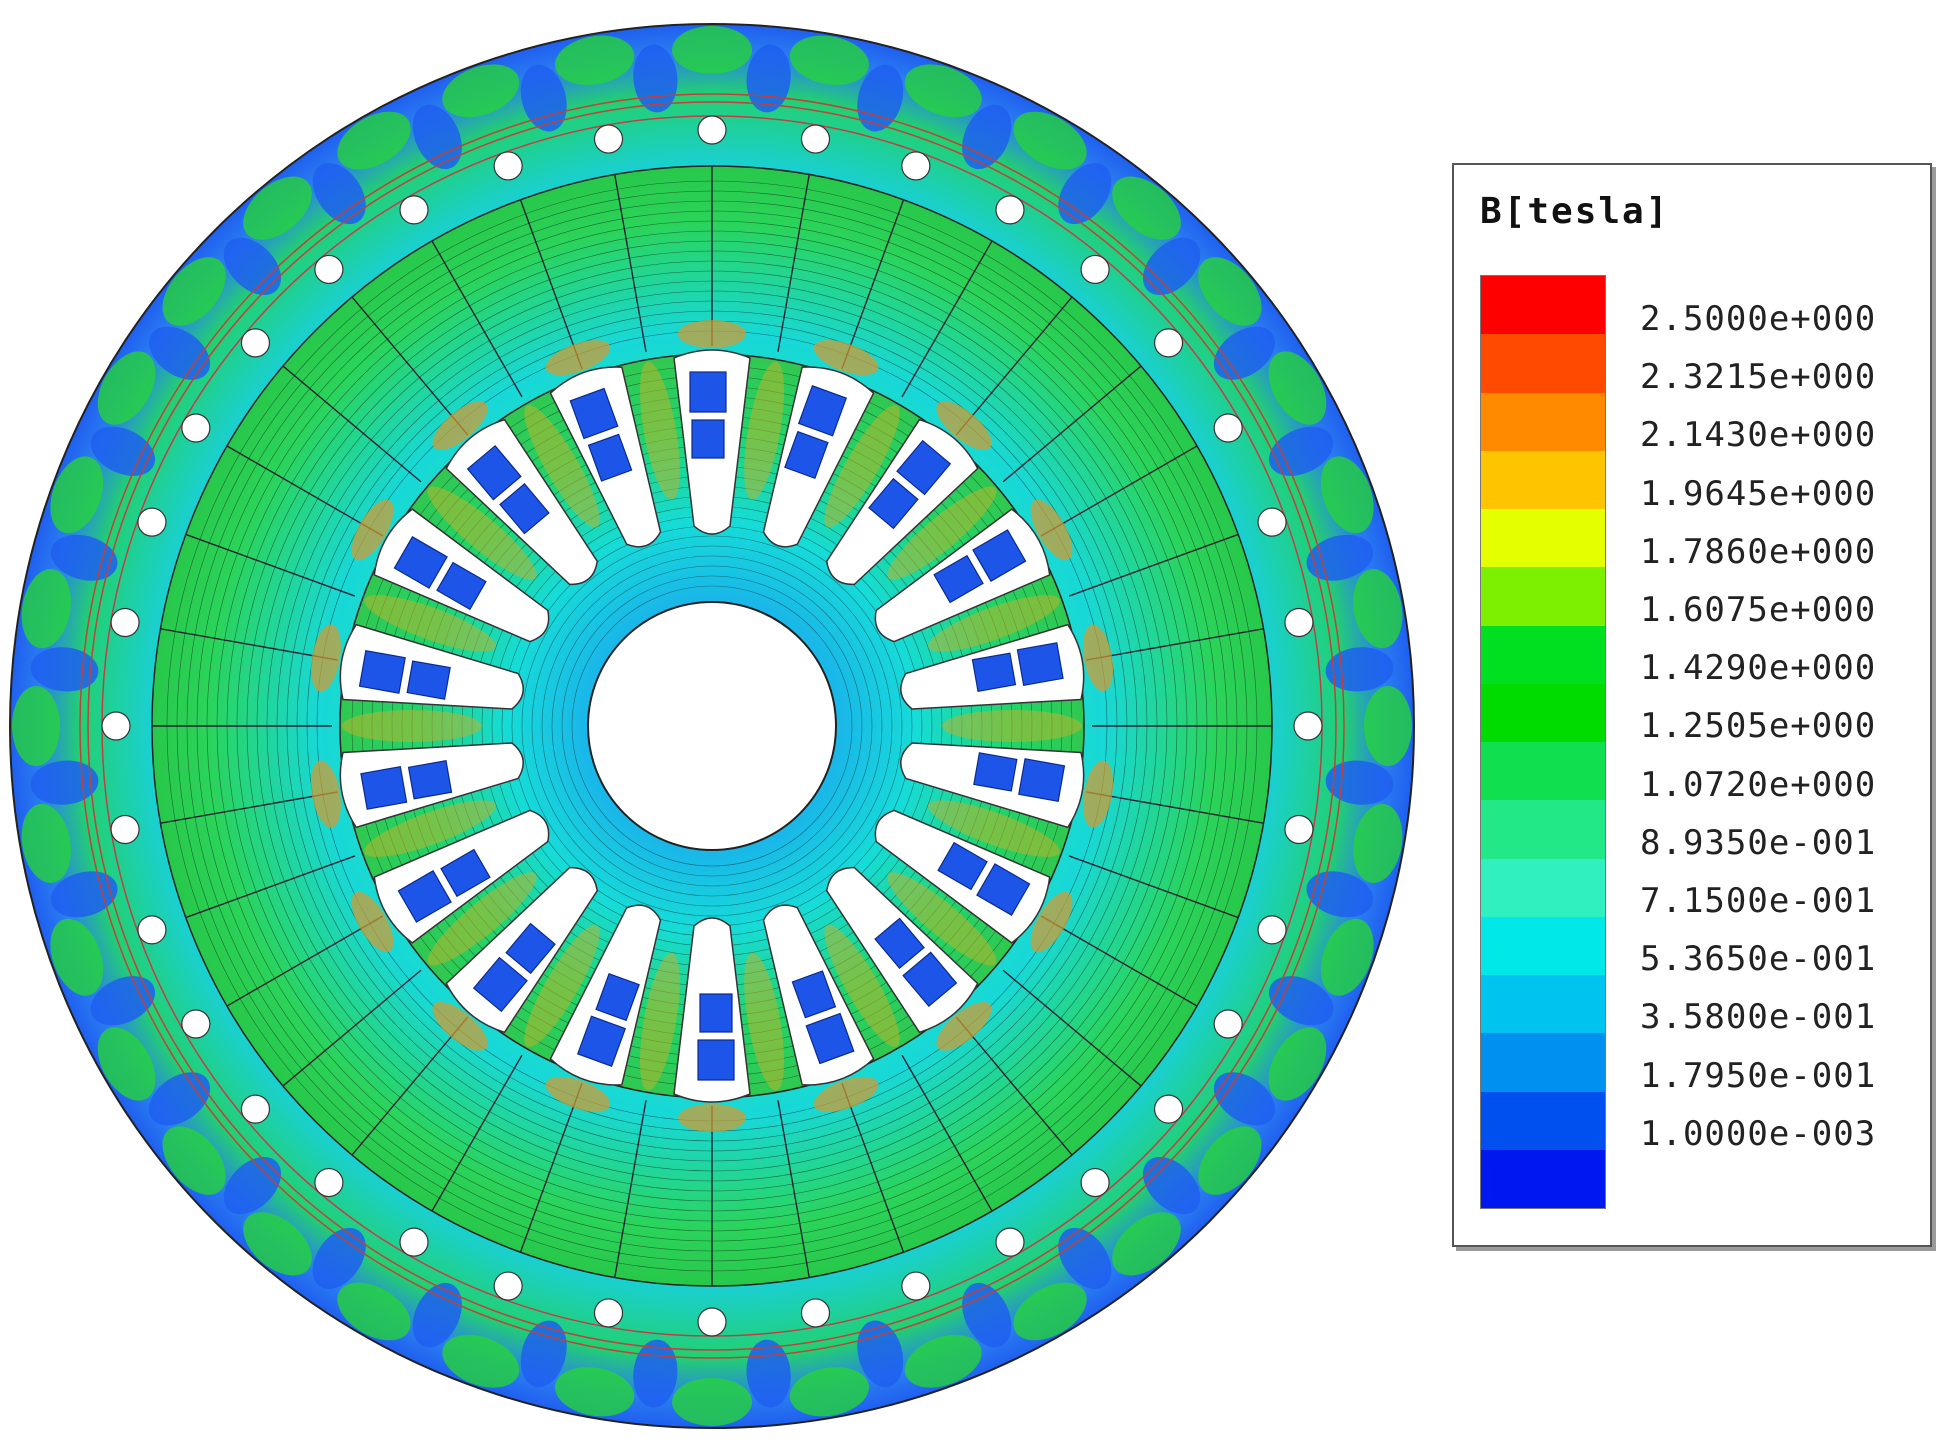 The height and width of the screenshot is (1448, 1946). What do you see at coordinates (1758, 493) in the screenshot?
I see `legend-tick-label: 1.9645e+000` at bounding box center [1758, 493].